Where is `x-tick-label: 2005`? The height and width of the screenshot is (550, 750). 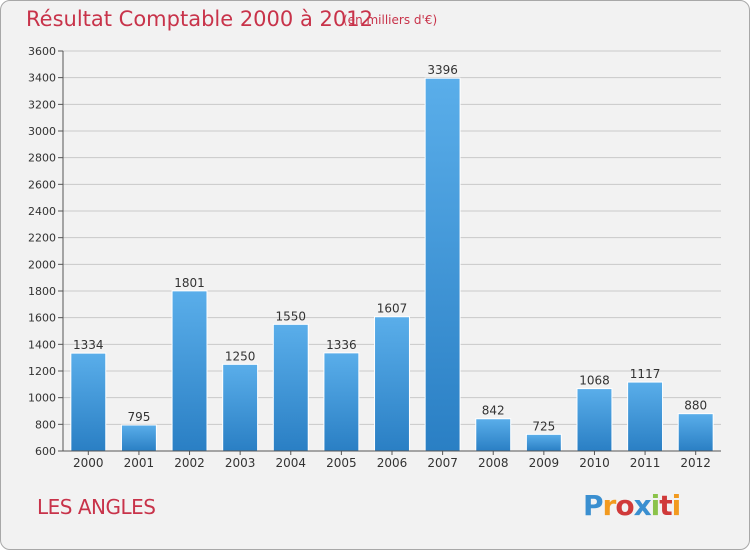
x-tick-label: 2005 is located at coordinates (341, 463).